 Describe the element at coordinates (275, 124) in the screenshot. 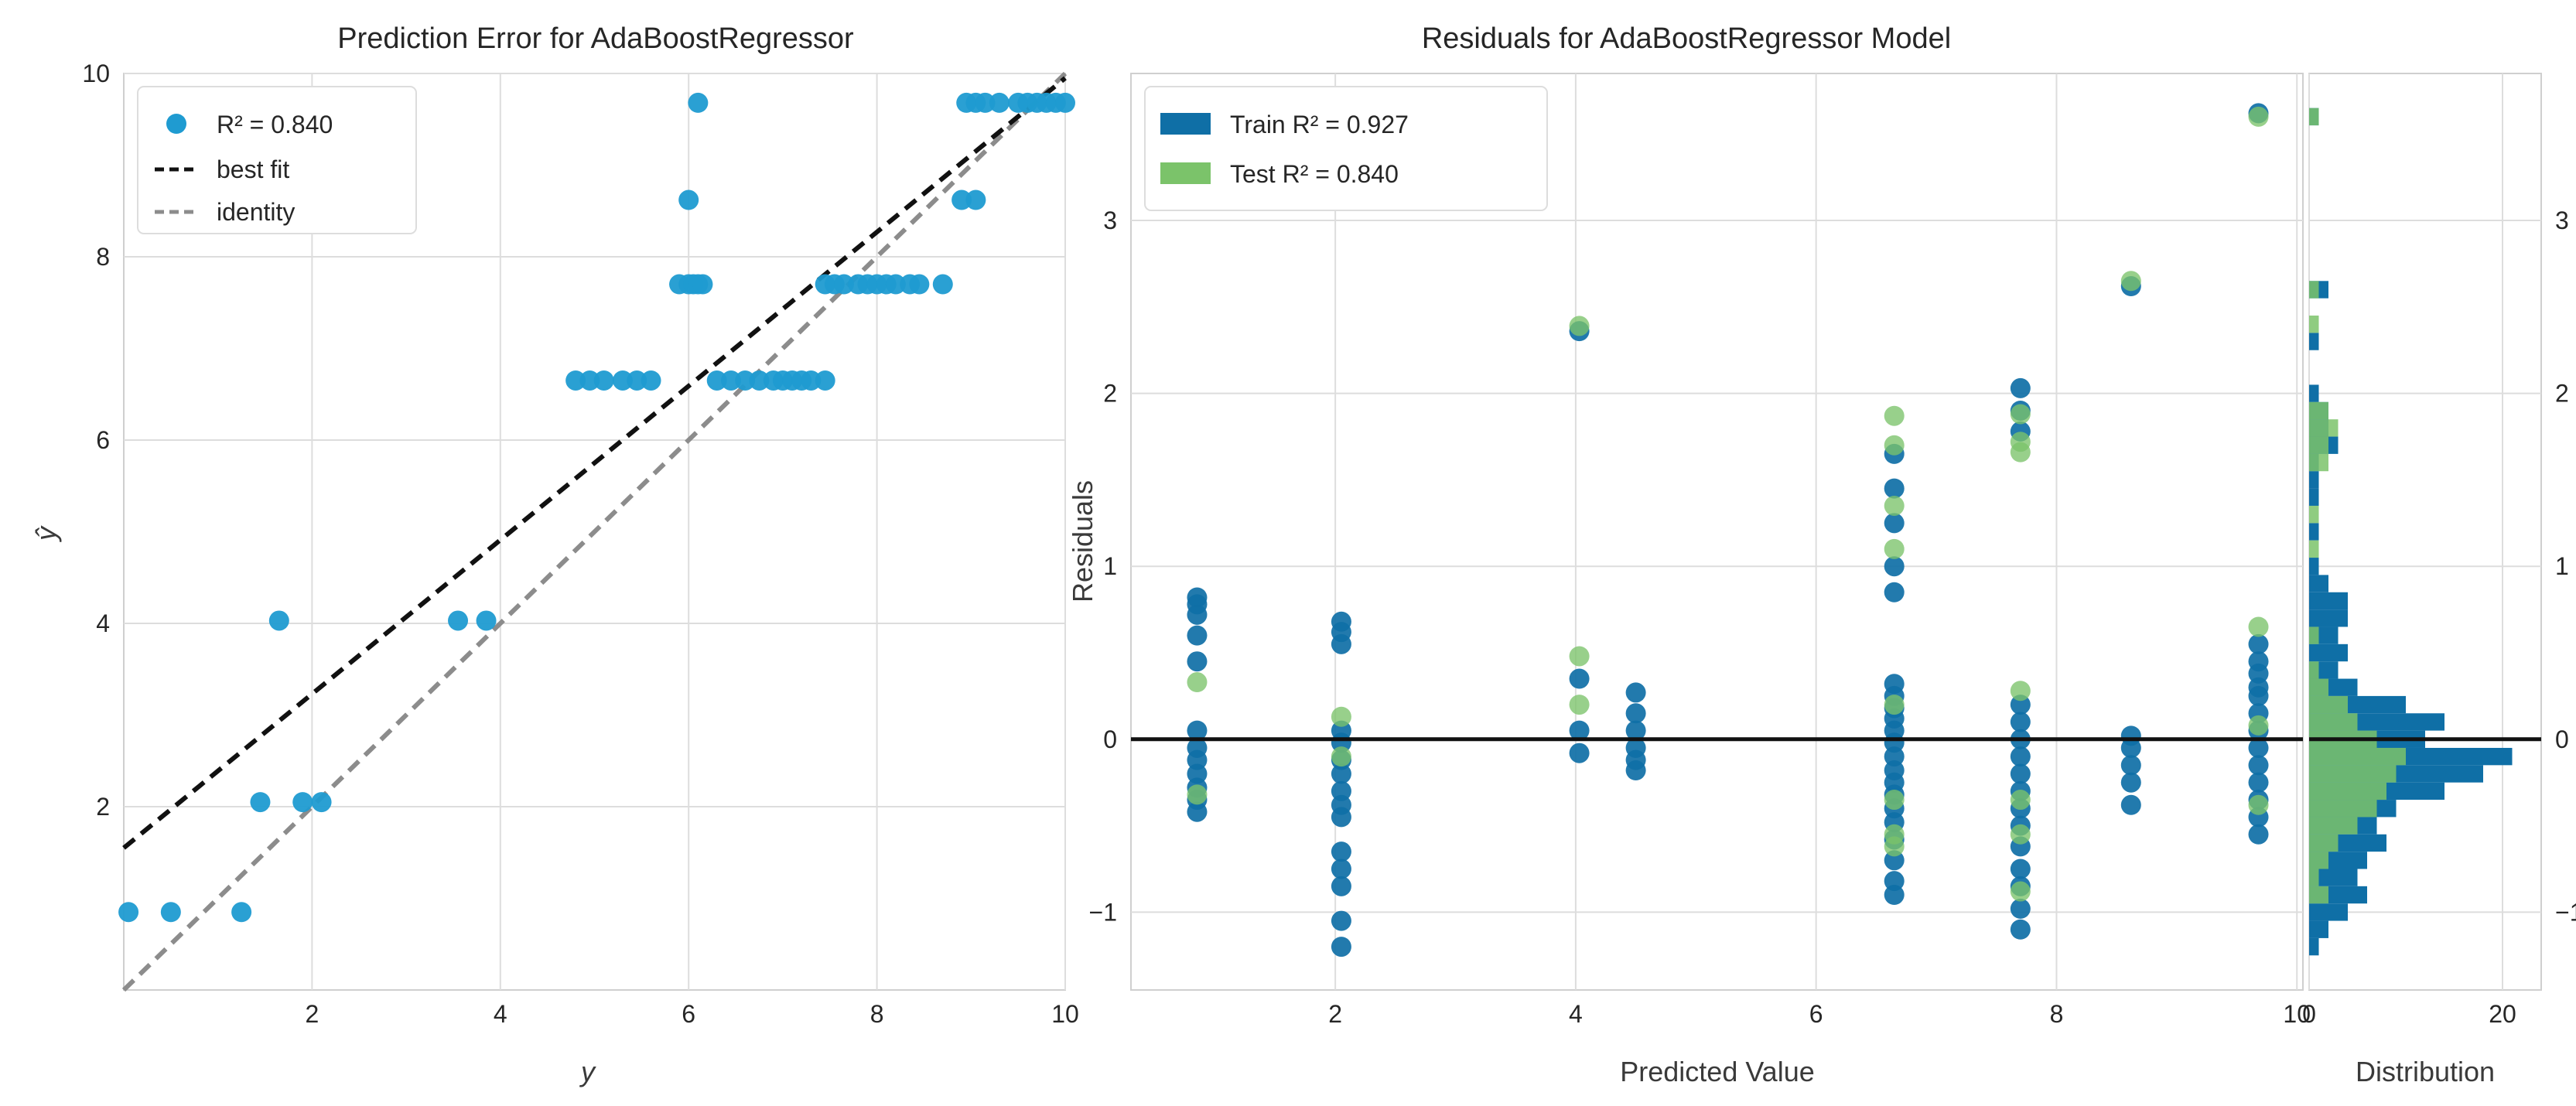

I see `legend-label-r2: R² = 0.840` at that location.